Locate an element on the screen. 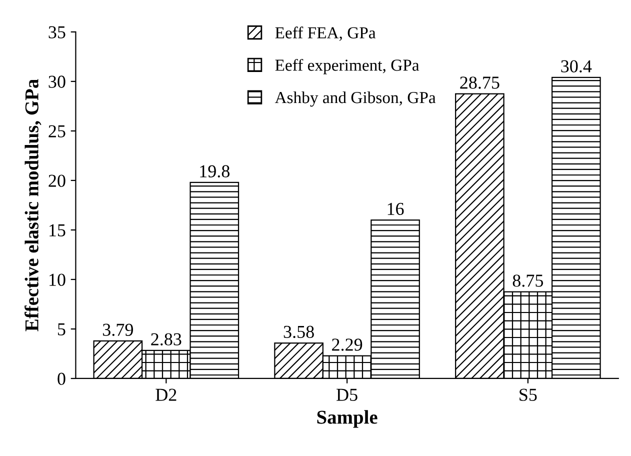 This screenshot has width=631, height=456. data-label: 30.4 is located at coordinates (576, 66).